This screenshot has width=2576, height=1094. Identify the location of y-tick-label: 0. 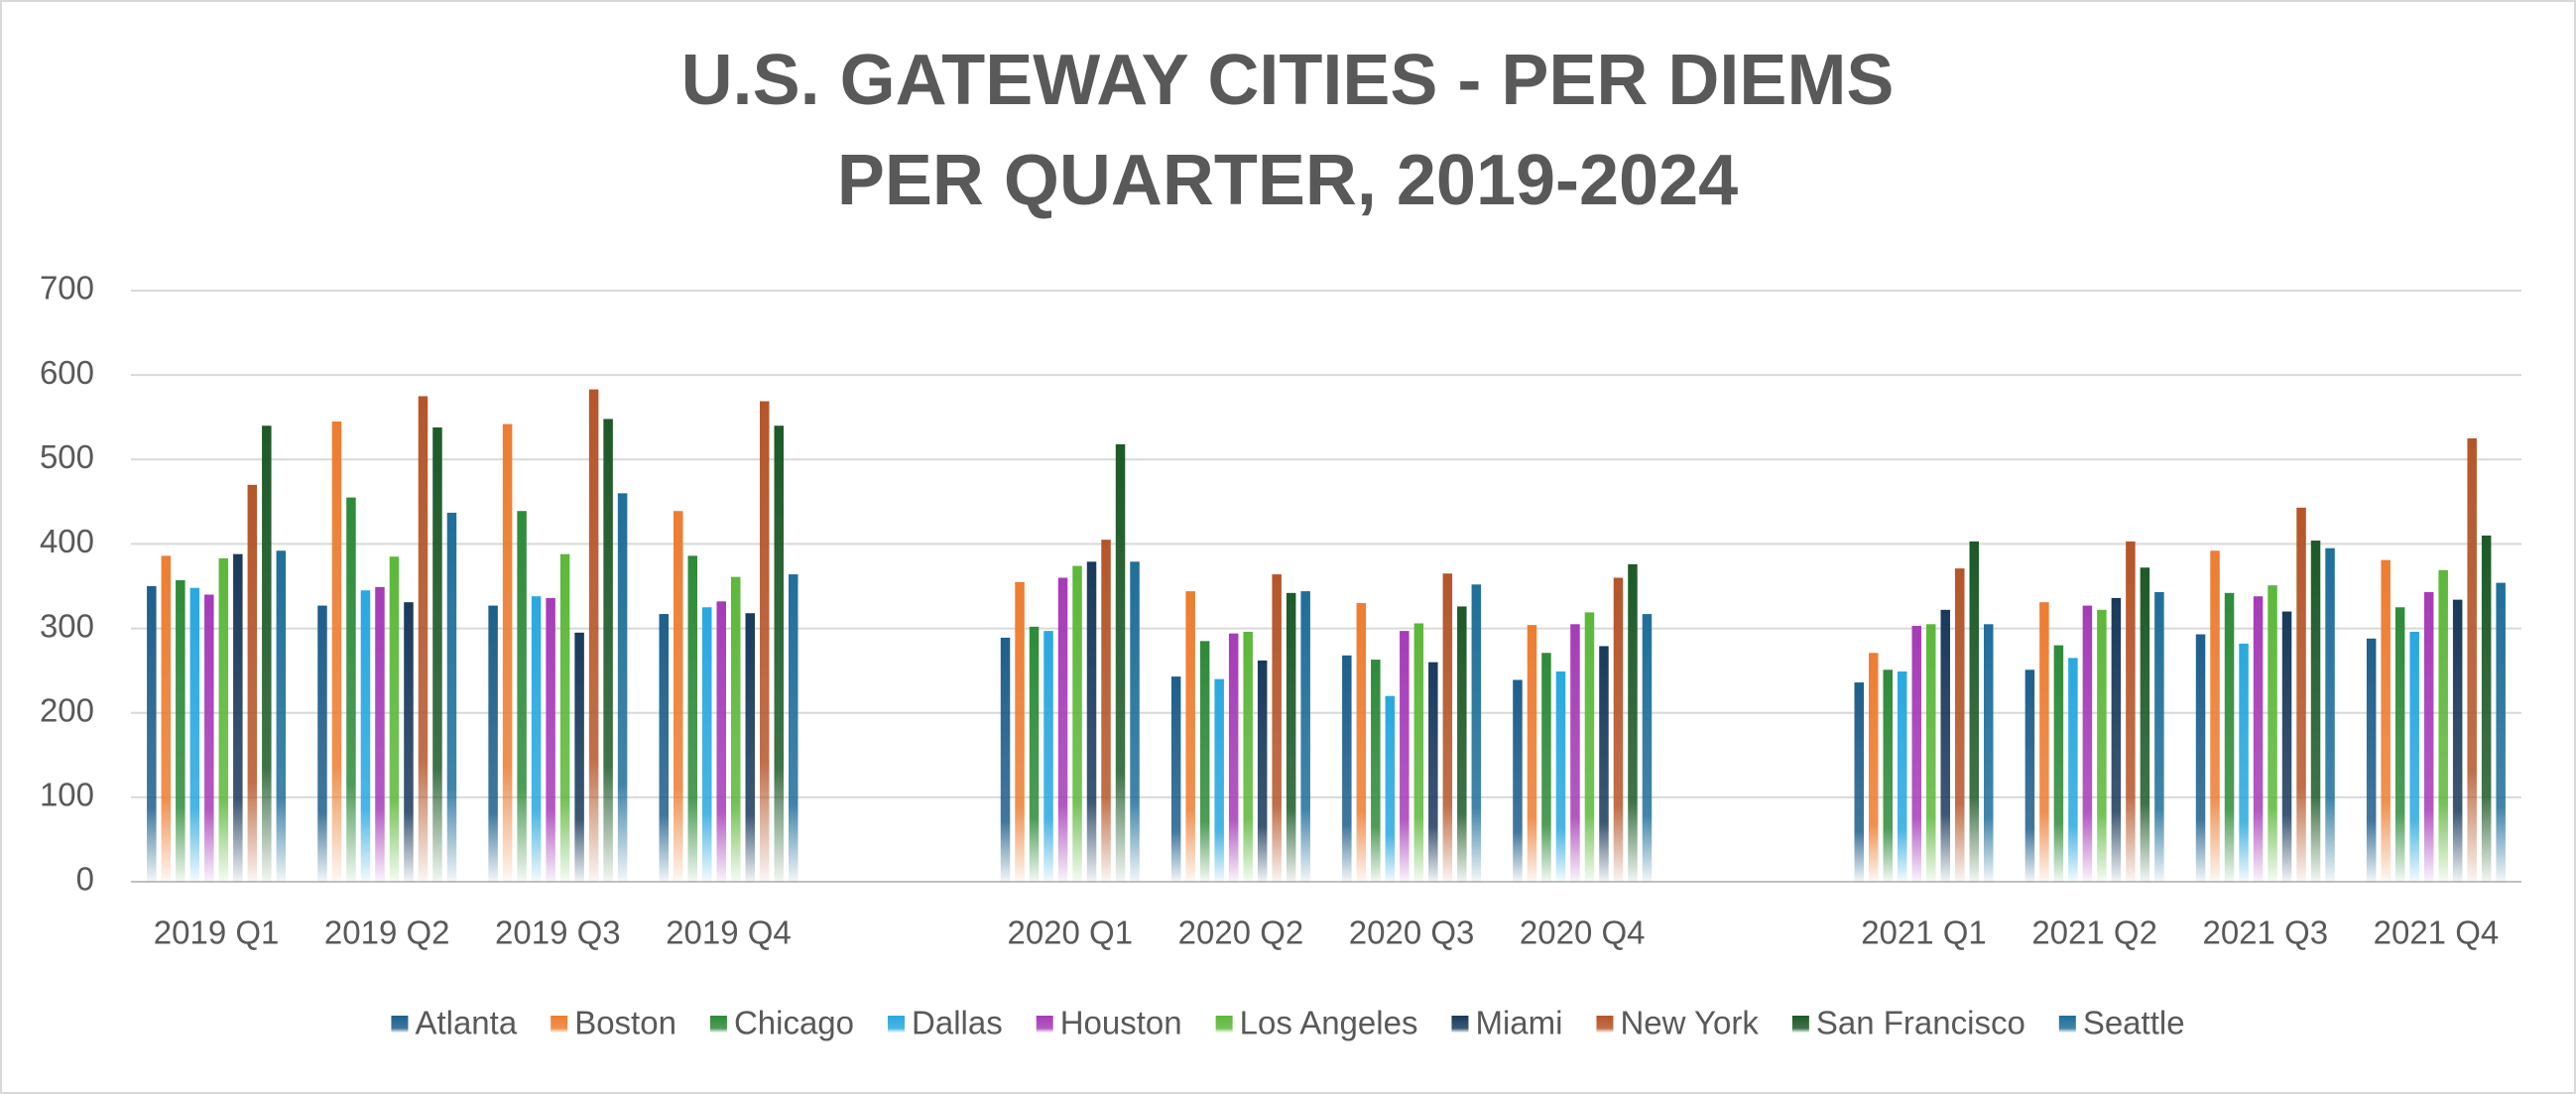
(85, 879).